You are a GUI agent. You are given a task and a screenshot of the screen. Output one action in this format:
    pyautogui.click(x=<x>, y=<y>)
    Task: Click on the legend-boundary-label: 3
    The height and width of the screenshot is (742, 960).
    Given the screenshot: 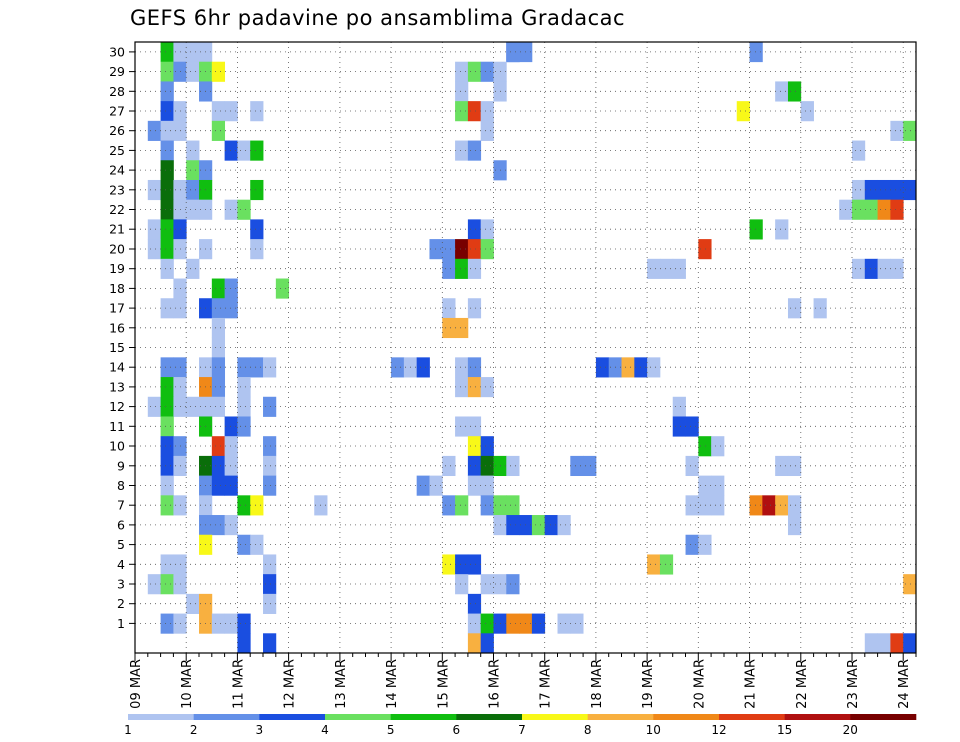 What is the action you would take?
    pyautogui.click(x=259, y=730)
    